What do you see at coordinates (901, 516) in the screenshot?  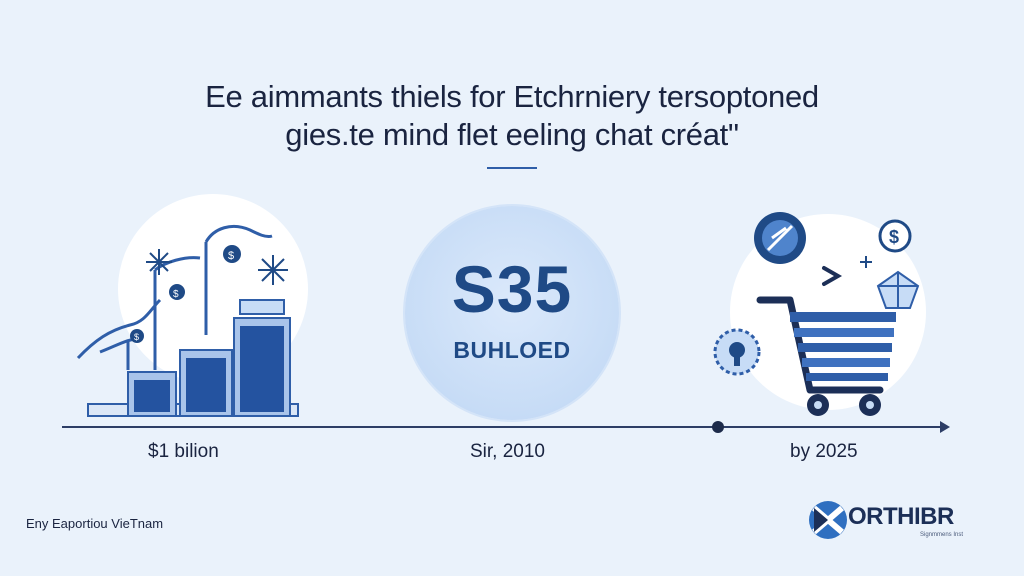 I see `logo-wordmark: ORTHIBR` at bounding box center [901, 516].